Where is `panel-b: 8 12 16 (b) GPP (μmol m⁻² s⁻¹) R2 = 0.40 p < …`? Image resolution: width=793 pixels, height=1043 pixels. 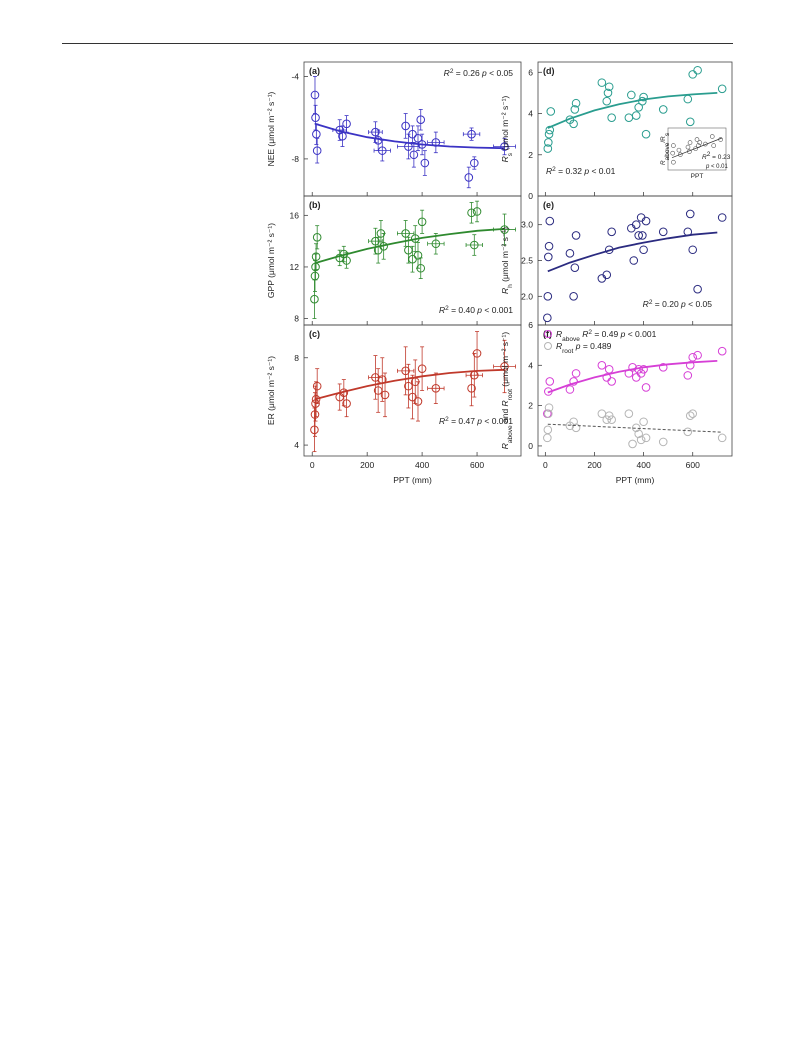
panel-b: 8 12 16 (b) GPP (μmol m⁻² s⁻¹) R2 = 0.40 p < … is located at coordinates (394, 260).